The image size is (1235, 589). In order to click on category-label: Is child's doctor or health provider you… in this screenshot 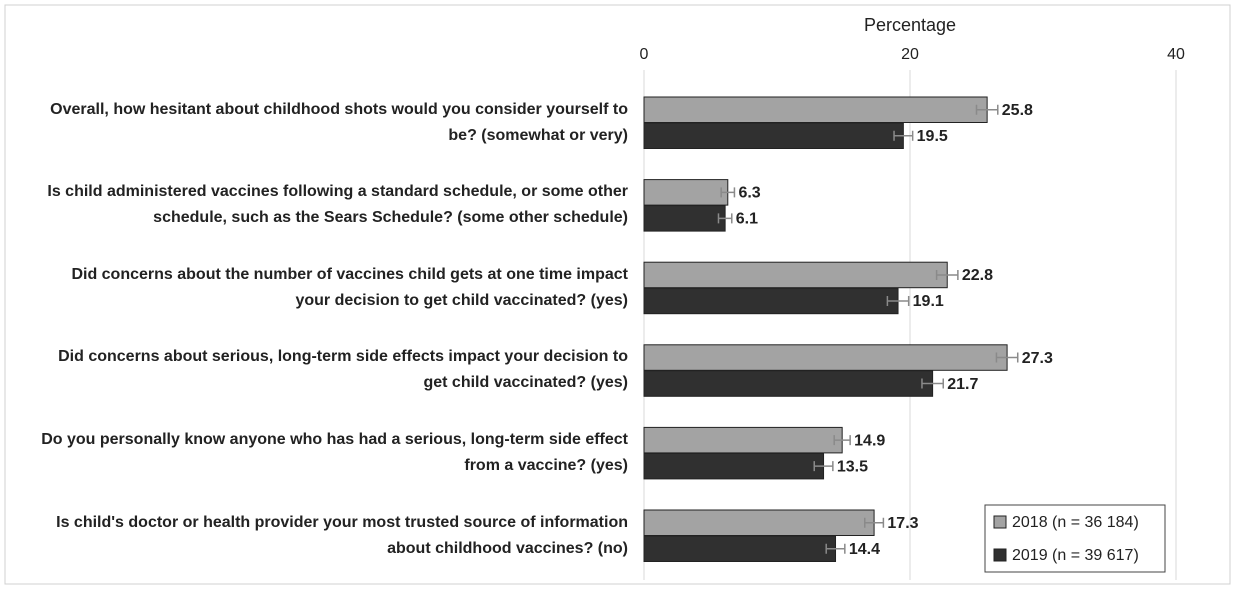, I will do `click(342, 535)`.